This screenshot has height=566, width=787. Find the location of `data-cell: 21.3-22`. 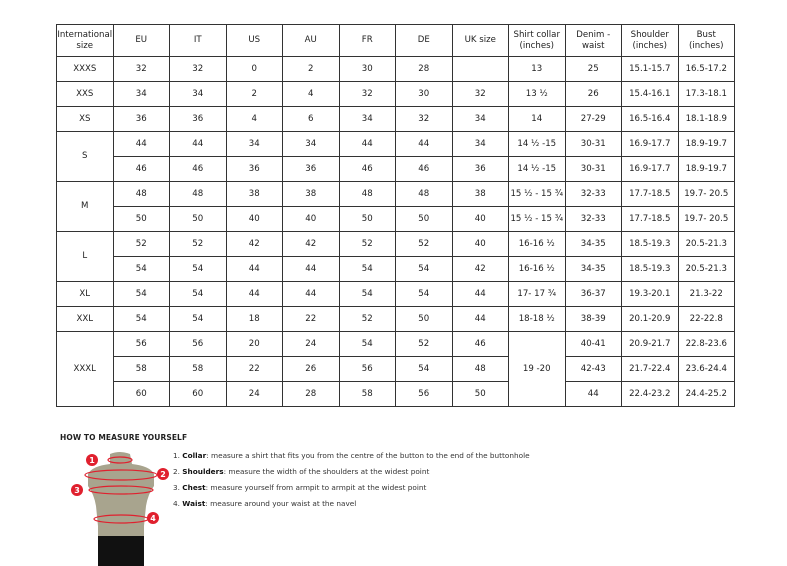

data-cell: 21.3-22 is located at coordinates (706, 294).